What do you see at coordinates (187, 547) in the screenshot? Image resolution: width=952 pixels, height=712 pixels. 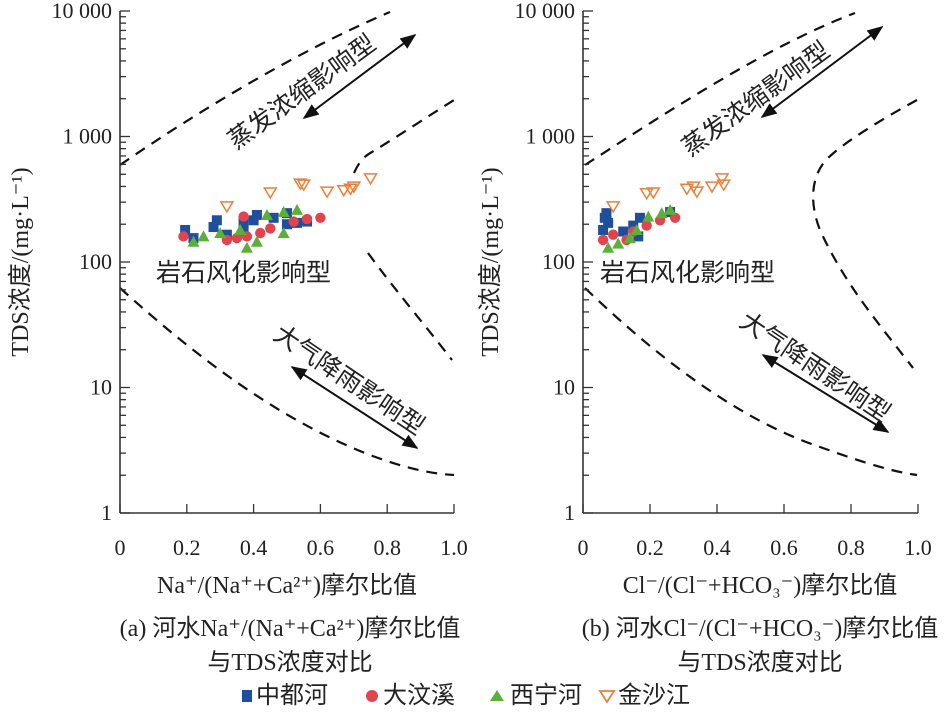 I see `x-tick-label: 0.2` at bounding box center [187, 547].